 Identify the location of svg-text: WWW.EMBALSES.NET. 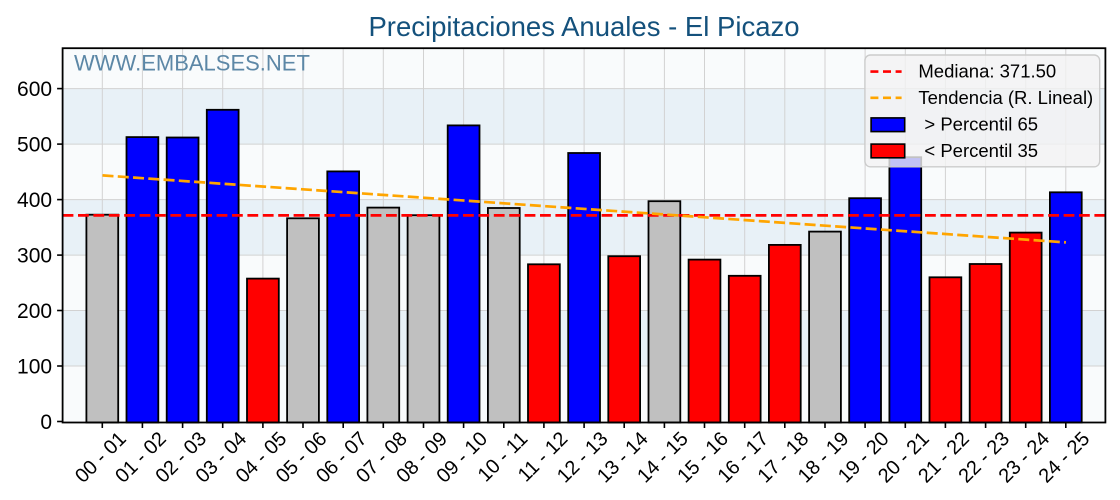
(192, 63).